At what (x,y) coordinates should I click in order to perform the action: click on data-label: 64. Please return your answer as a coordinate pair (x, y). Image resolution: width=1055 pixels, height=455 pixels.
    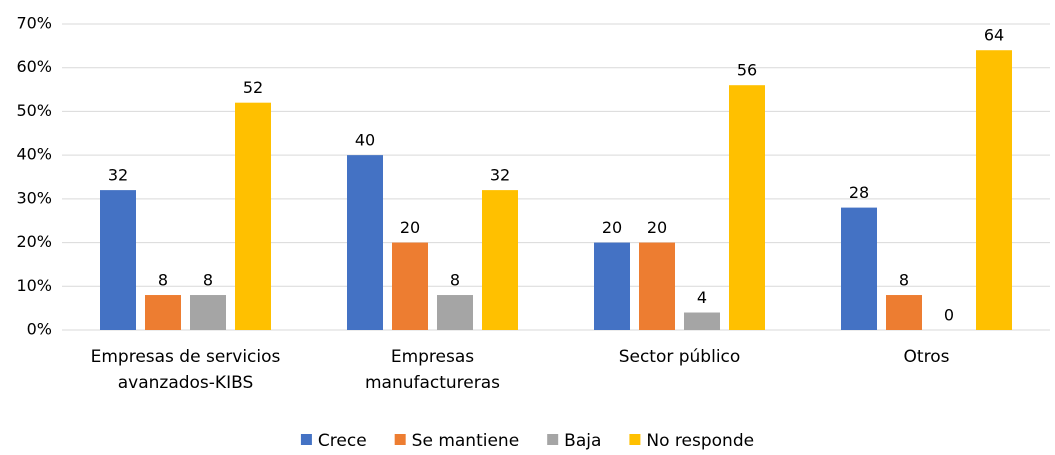
    Looking at the image, I should click on (994, 35).